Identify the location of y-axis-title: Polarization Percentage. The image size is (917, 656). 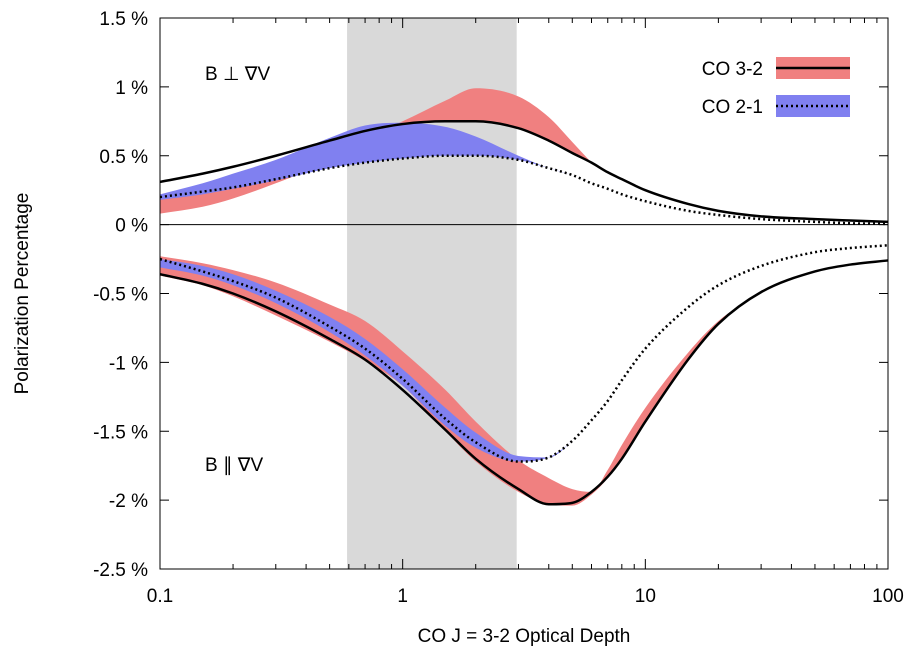
(22, 294).